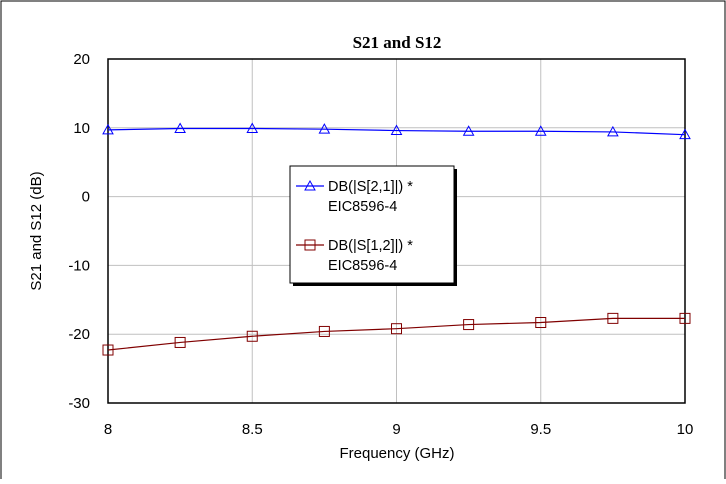  What do you see at coordinates (370, 246) in the screenshot?
I see `legend-label: DB(|S[1,2]|) *` at bounding box center [370, 246].